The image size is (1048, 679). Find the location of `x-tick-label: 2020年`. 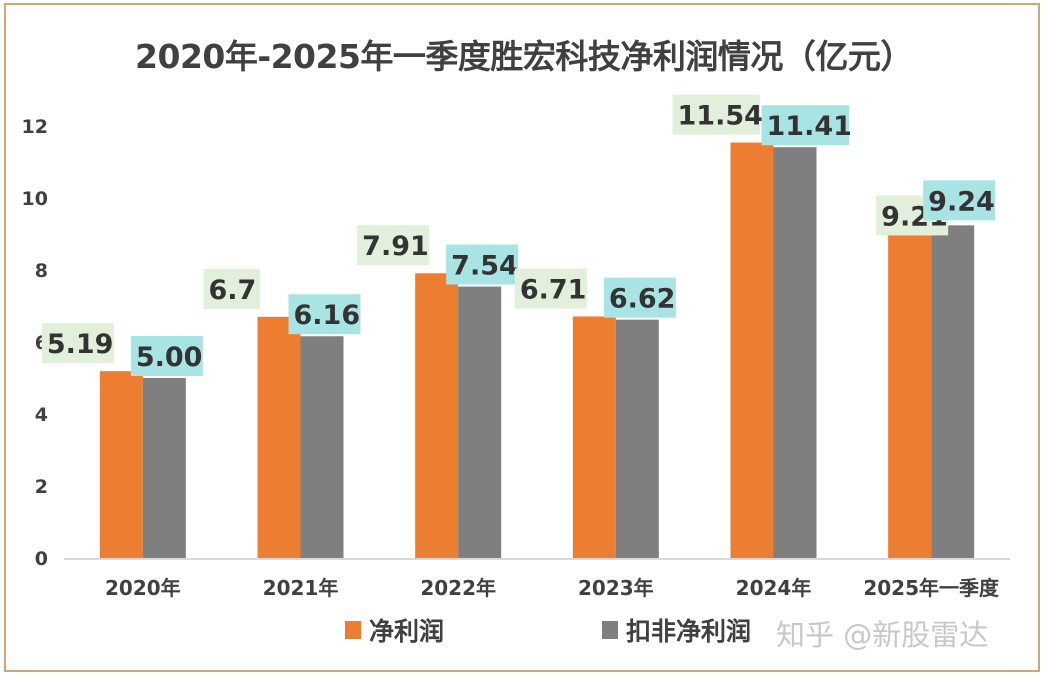

x-tick-label: 2020年 is located at coordinates (143, 588).